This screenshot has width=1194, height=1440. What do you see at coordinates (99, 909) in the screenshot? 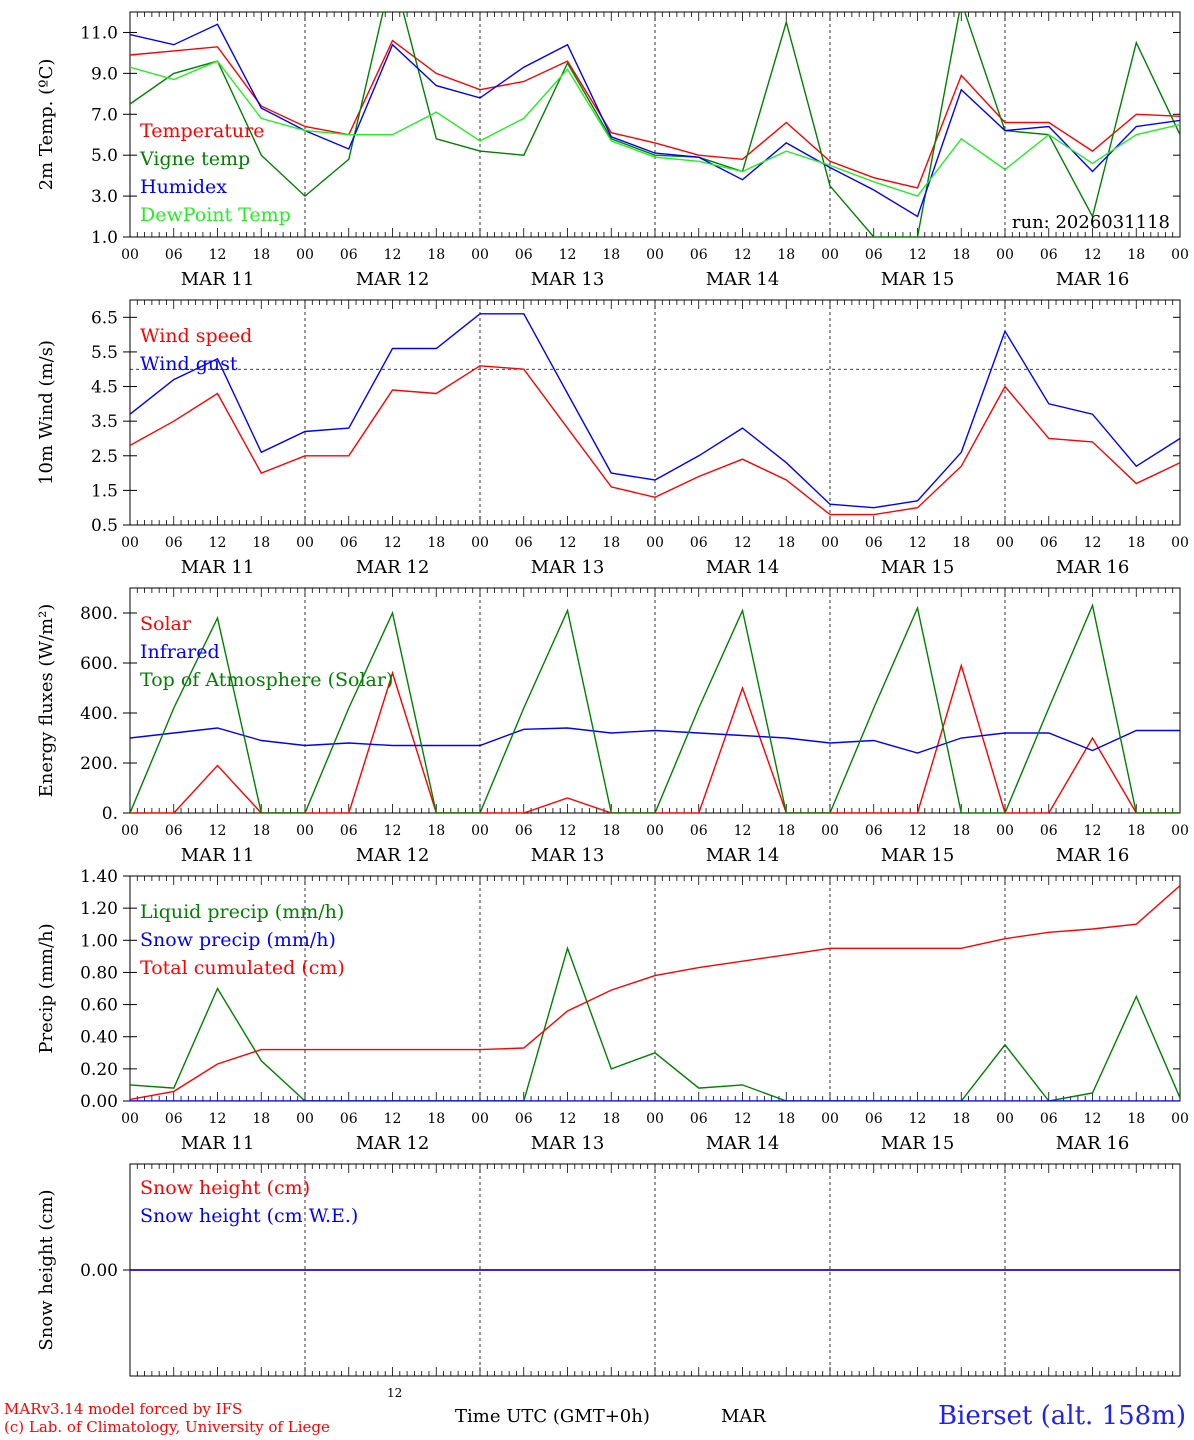
I see `y-tick-label: 1.20` at bounding box center [99, 909].